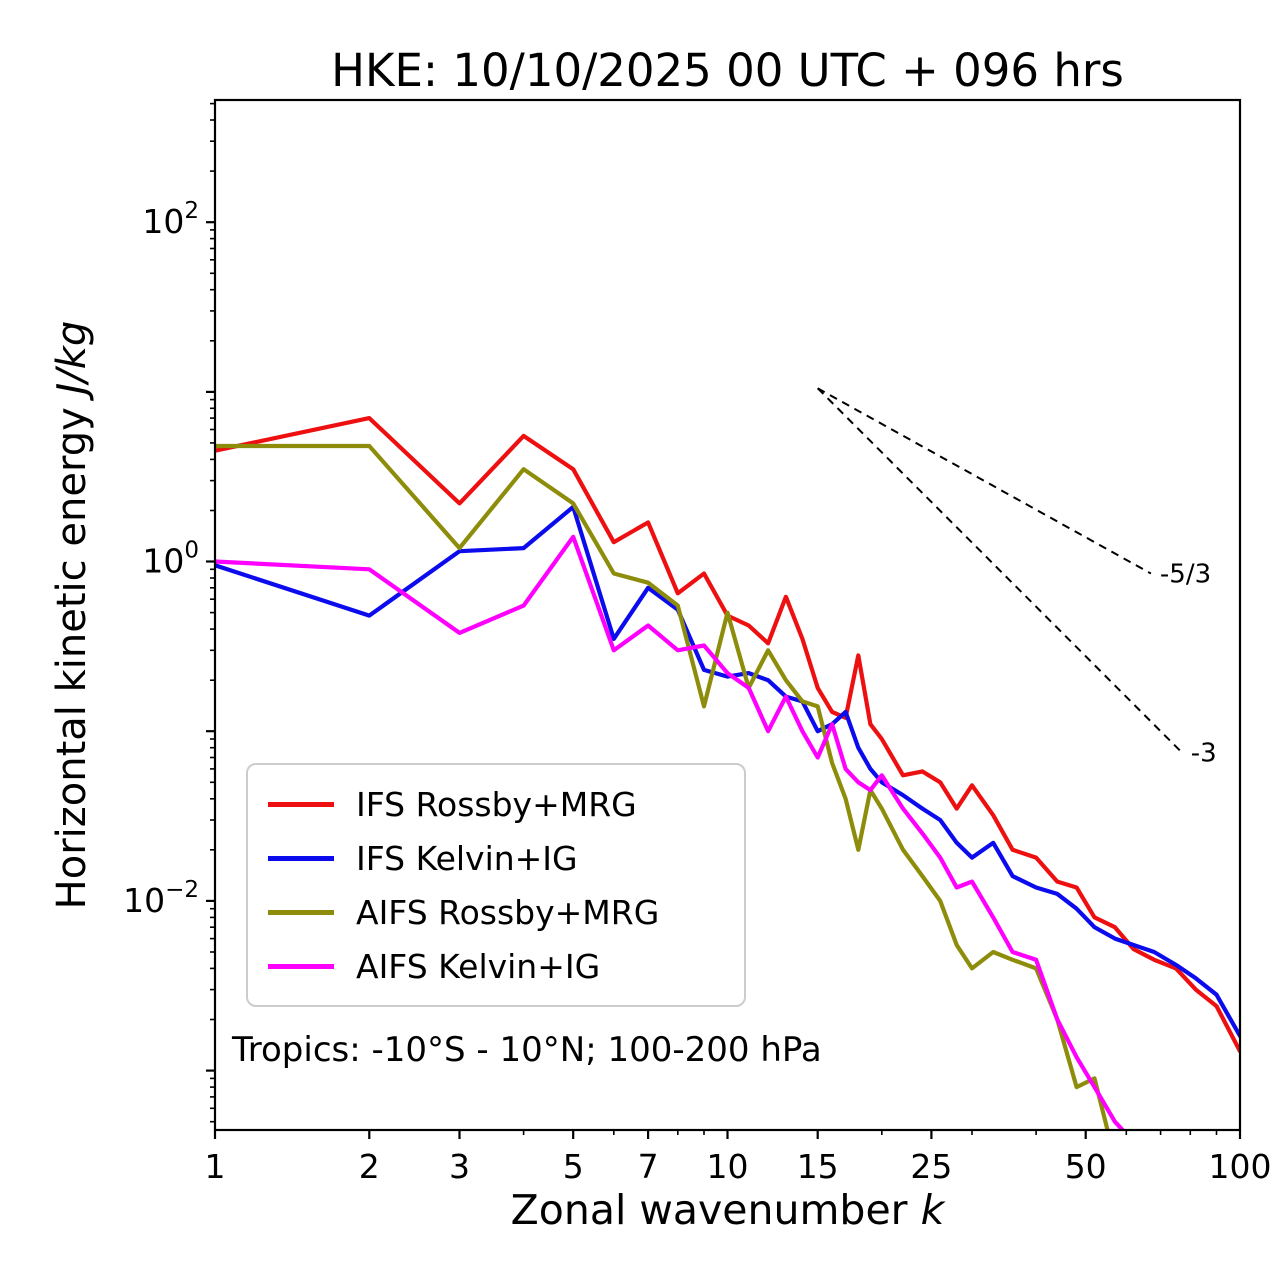 This screenshot has width=1280, height=1288. I want to click on x-tick-label: 2, so click(369, 1166).